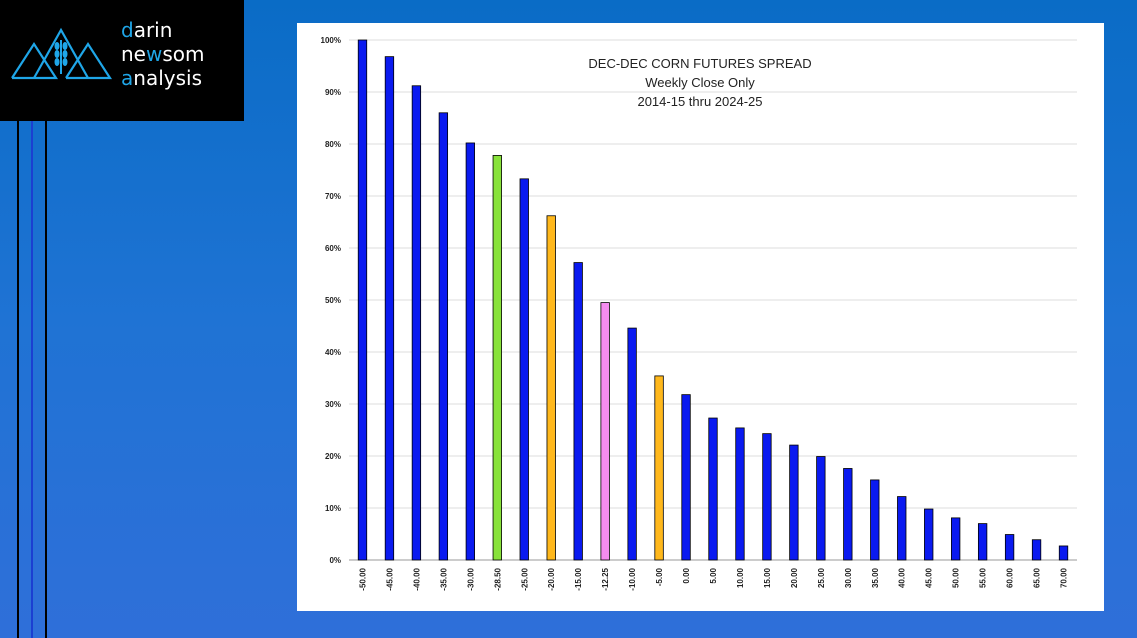  I want to click on brand-line-3: analysis, so click(161, 78).